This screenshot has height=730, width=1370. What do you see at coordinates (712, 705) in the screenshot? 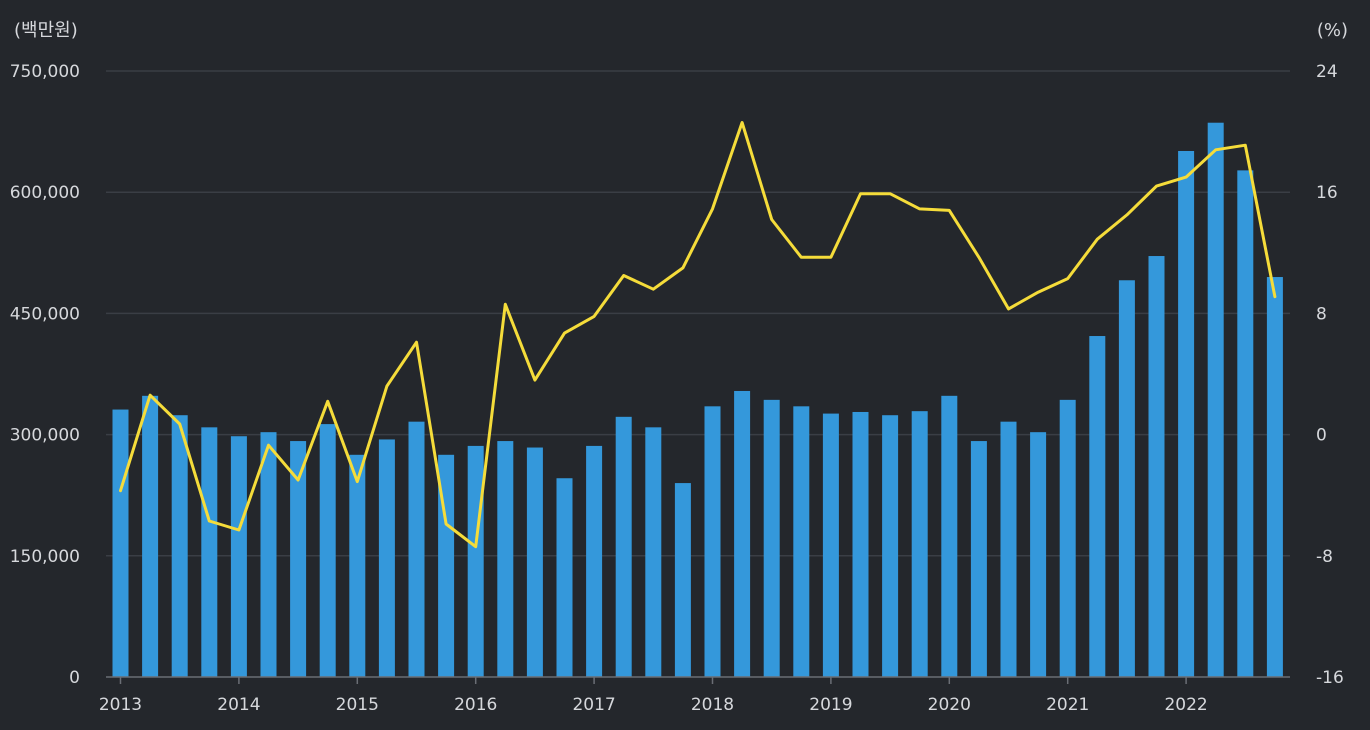
I see `x-tick-label: 2018` at bounding box center [712, 705].